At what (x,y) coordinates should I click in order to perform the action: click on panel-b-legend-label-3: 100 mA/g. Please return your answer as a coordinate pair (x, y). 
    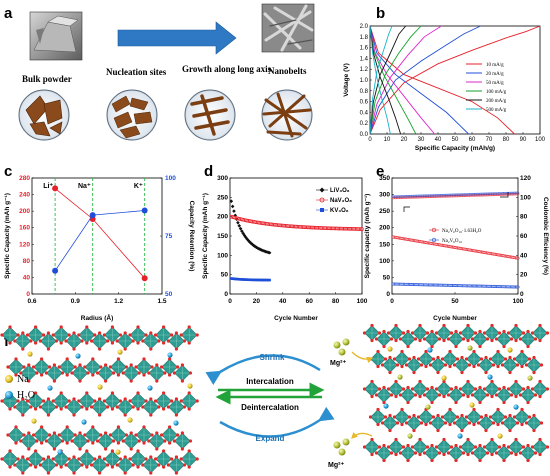
    Looking at the image, I should click on (496, 92).